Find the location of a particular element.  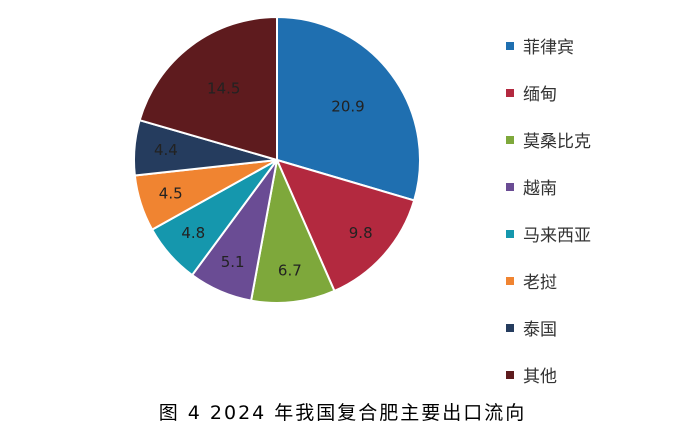

data-label-5: 4.5 is located at coordinates (171, 193).